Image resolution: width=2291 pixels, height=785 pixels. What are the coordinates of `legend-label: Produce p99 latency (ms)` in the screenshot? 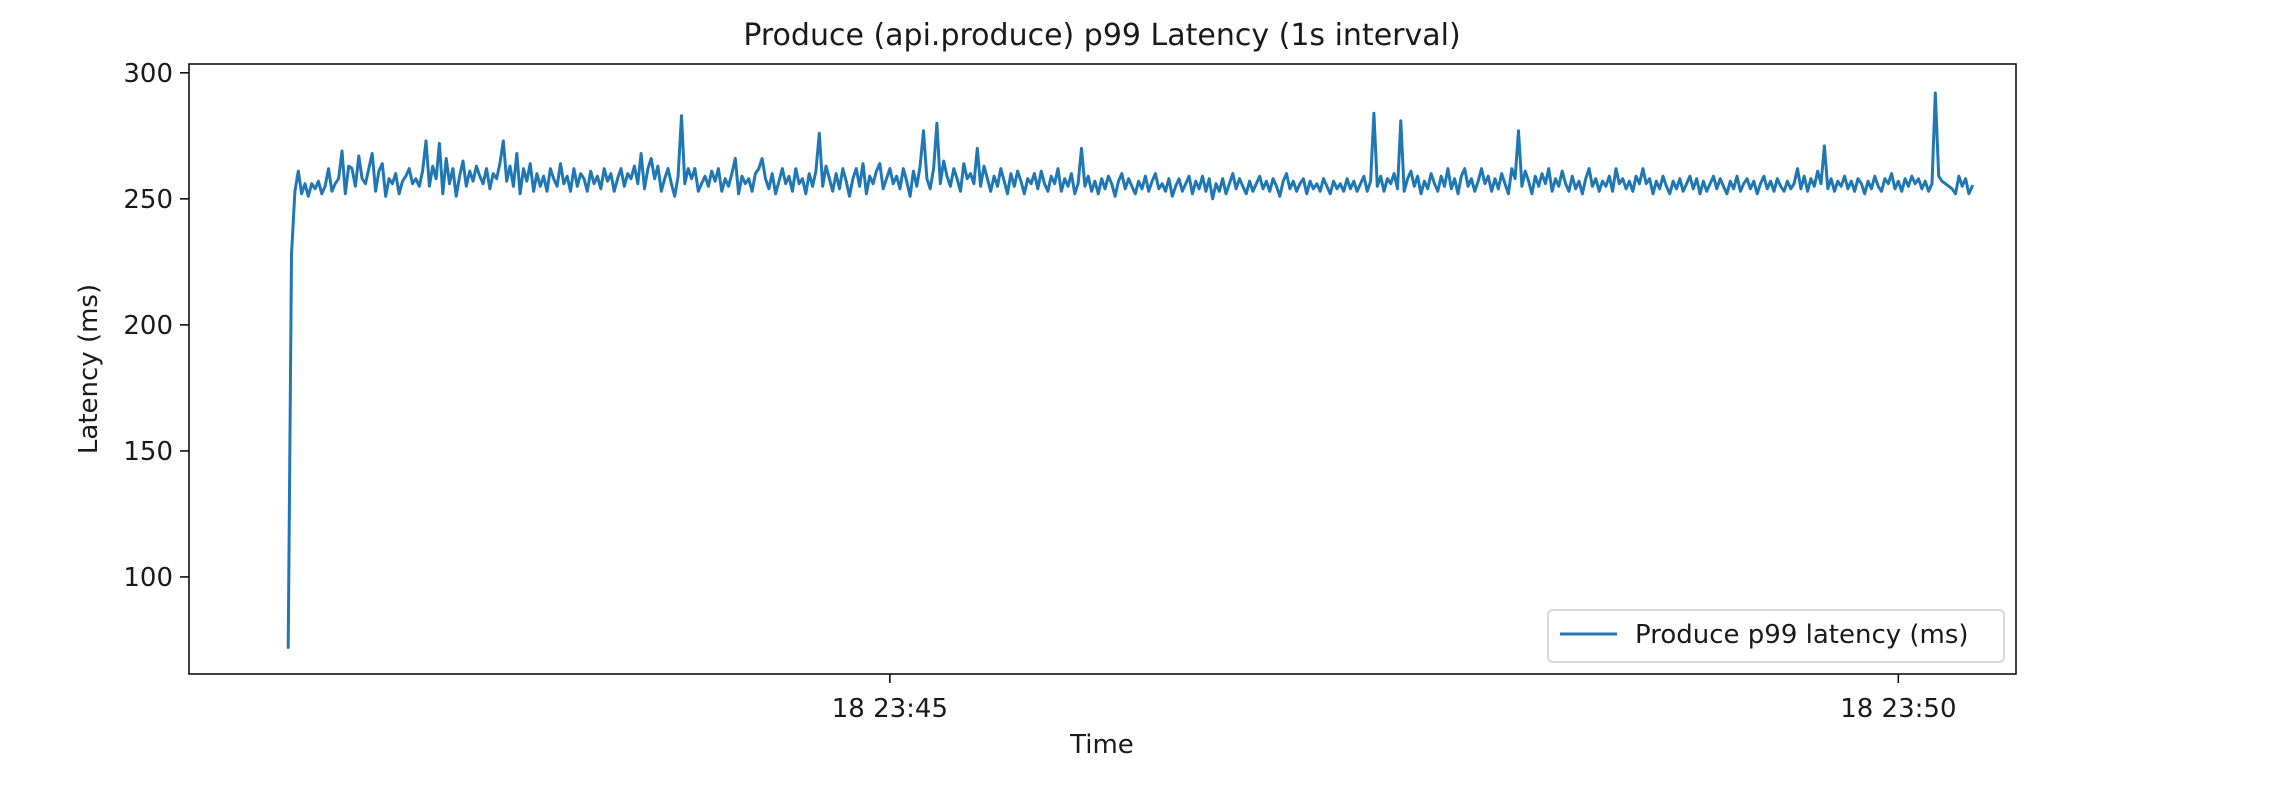 It's located at (1802, 635).